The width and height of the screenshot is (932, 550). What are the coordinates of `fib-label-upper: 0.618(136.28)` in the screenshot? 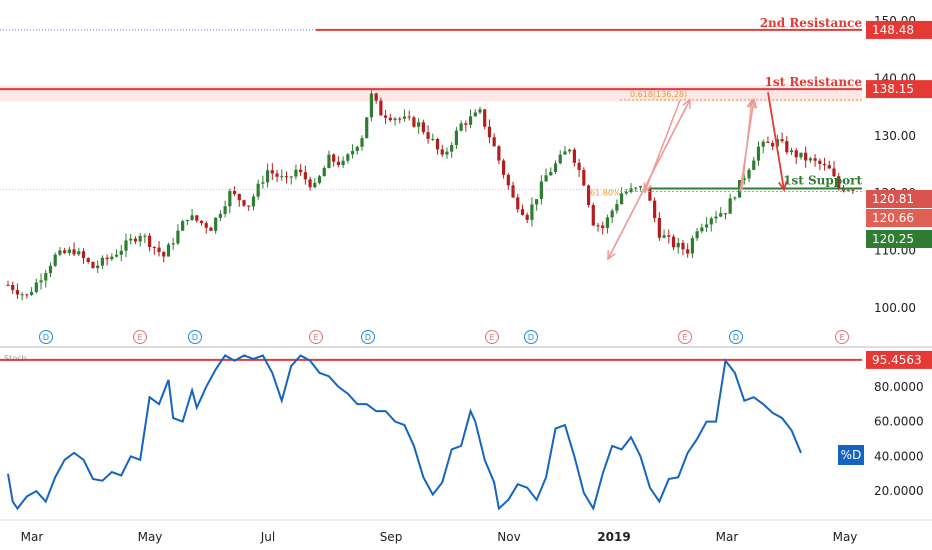 It's located at (658, 94).